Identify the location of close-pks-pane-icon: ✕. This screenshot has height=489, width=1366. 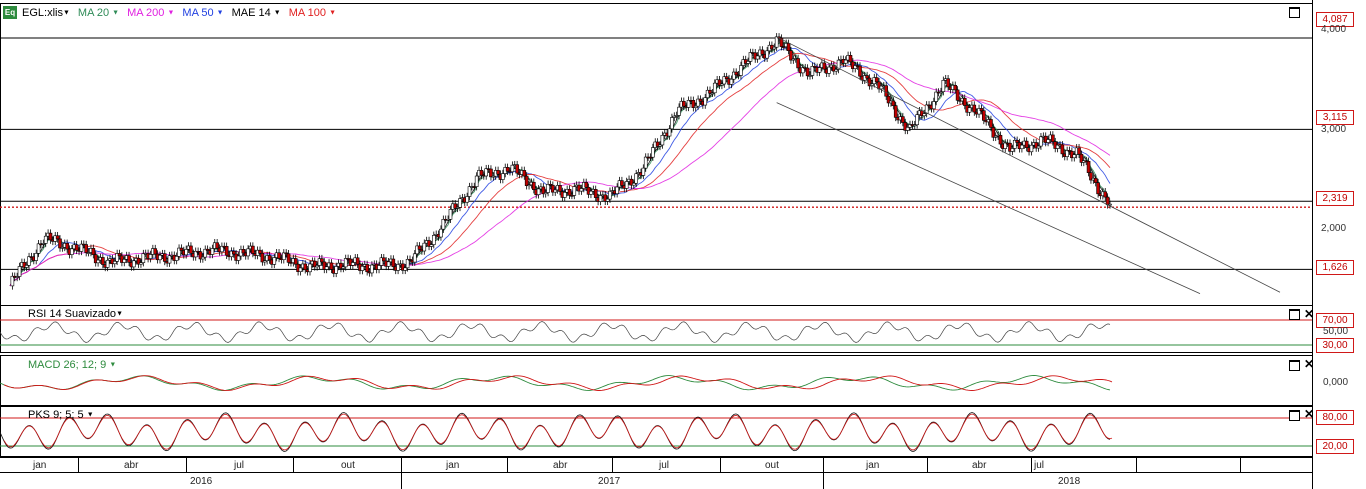
(1309, 414).